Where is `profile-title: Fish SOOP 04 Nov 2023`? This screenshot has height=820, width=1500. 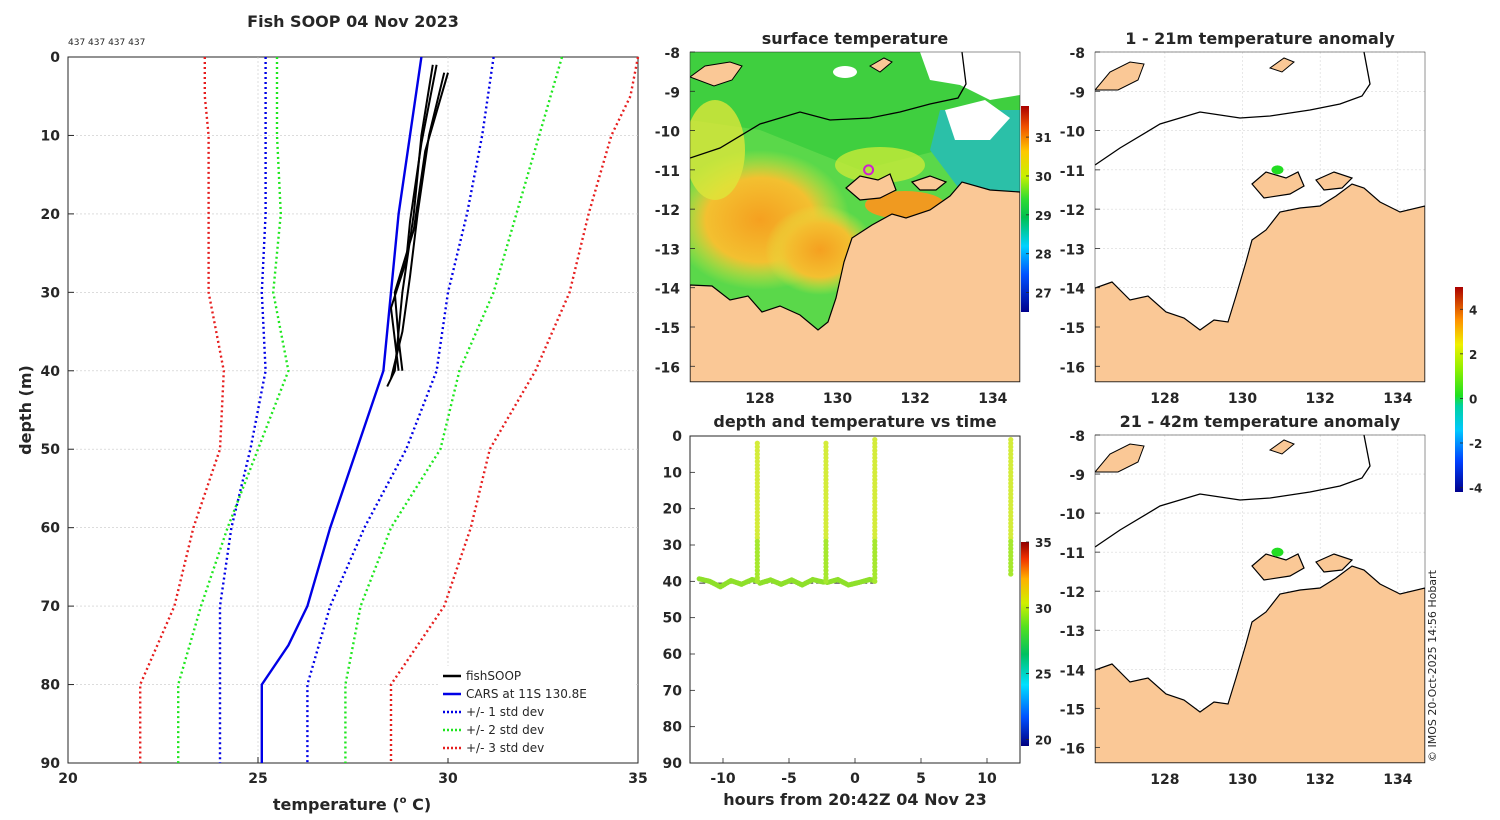 profile-title: Fish SOOP 04 Nov 2023 is located at coordinates (353, 21).